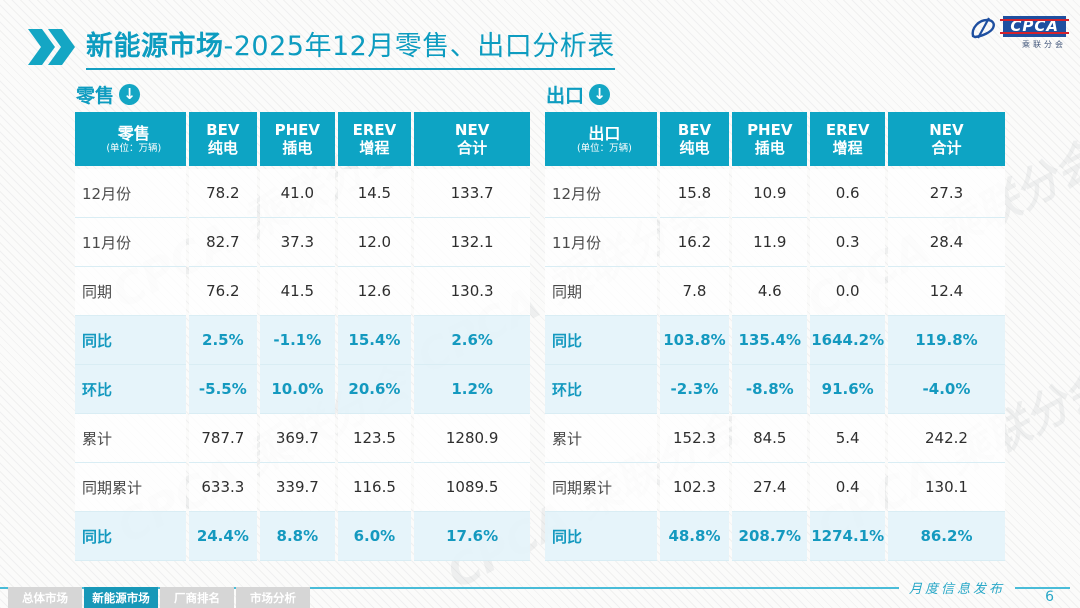 This screenshot has height=608, width=1080. I want to click on cell-value: 10.9, so click(770, 193).